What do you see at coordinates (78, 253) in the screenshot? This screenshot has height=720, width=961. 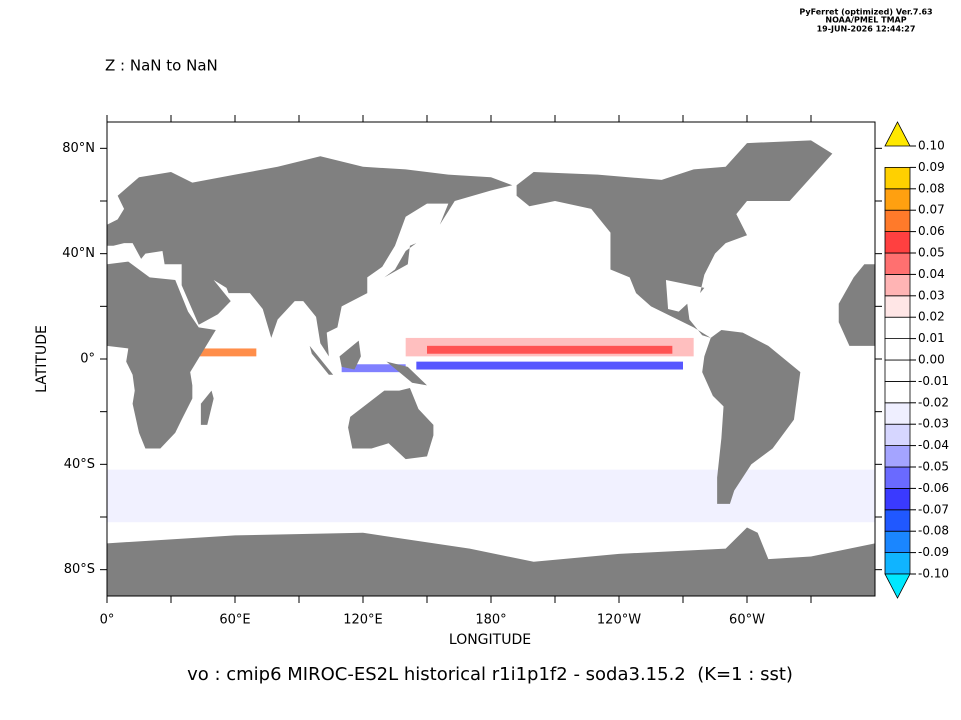 I see `y-tick-label: 40°N` at bounding box center [78, 253].